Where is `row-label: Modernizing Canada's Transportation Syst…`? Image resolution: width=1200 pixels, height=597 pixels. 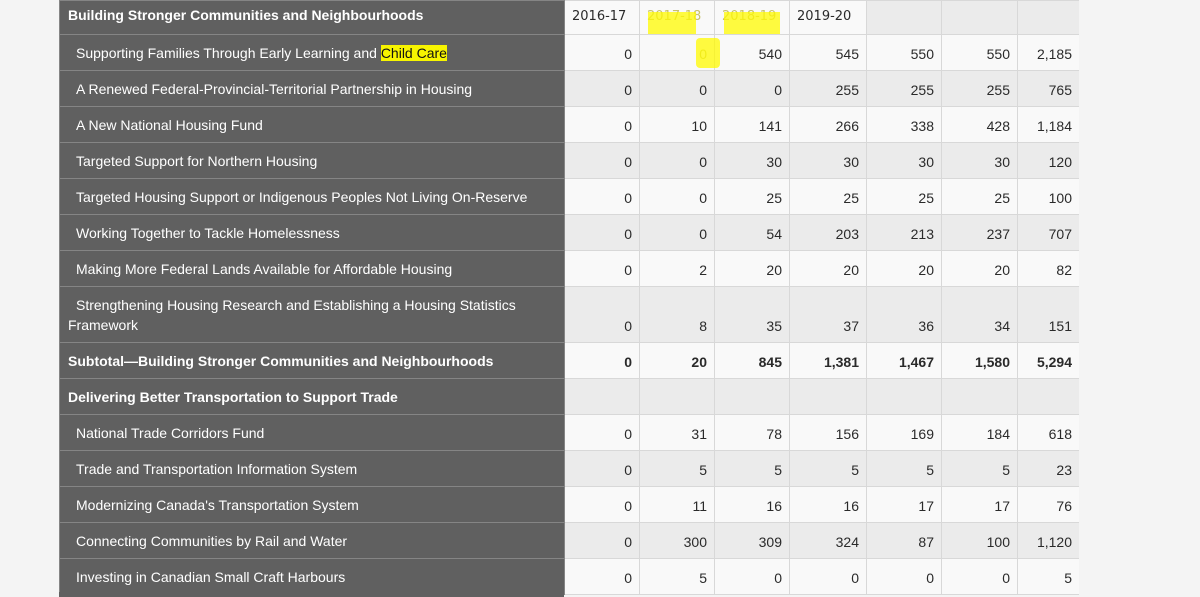 row-label: Modernizing Canada's Transportation Syst… is located at coordinates (312, 504).